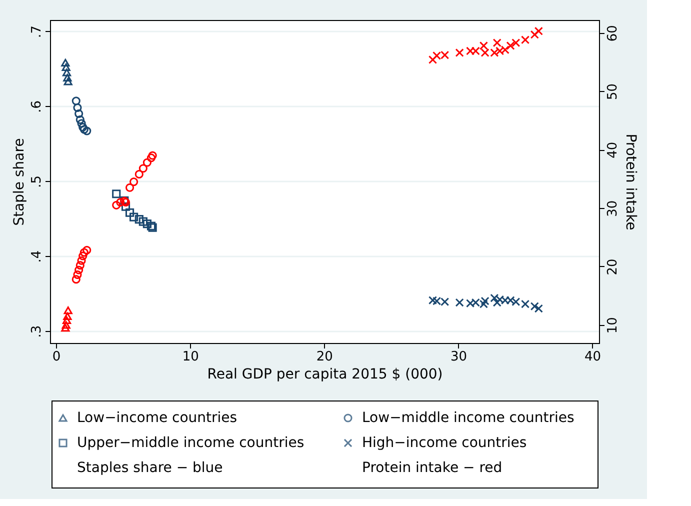 This screenshot has width=691, height=506. I want to click on x-tick-label: 30, so click(459, 357).